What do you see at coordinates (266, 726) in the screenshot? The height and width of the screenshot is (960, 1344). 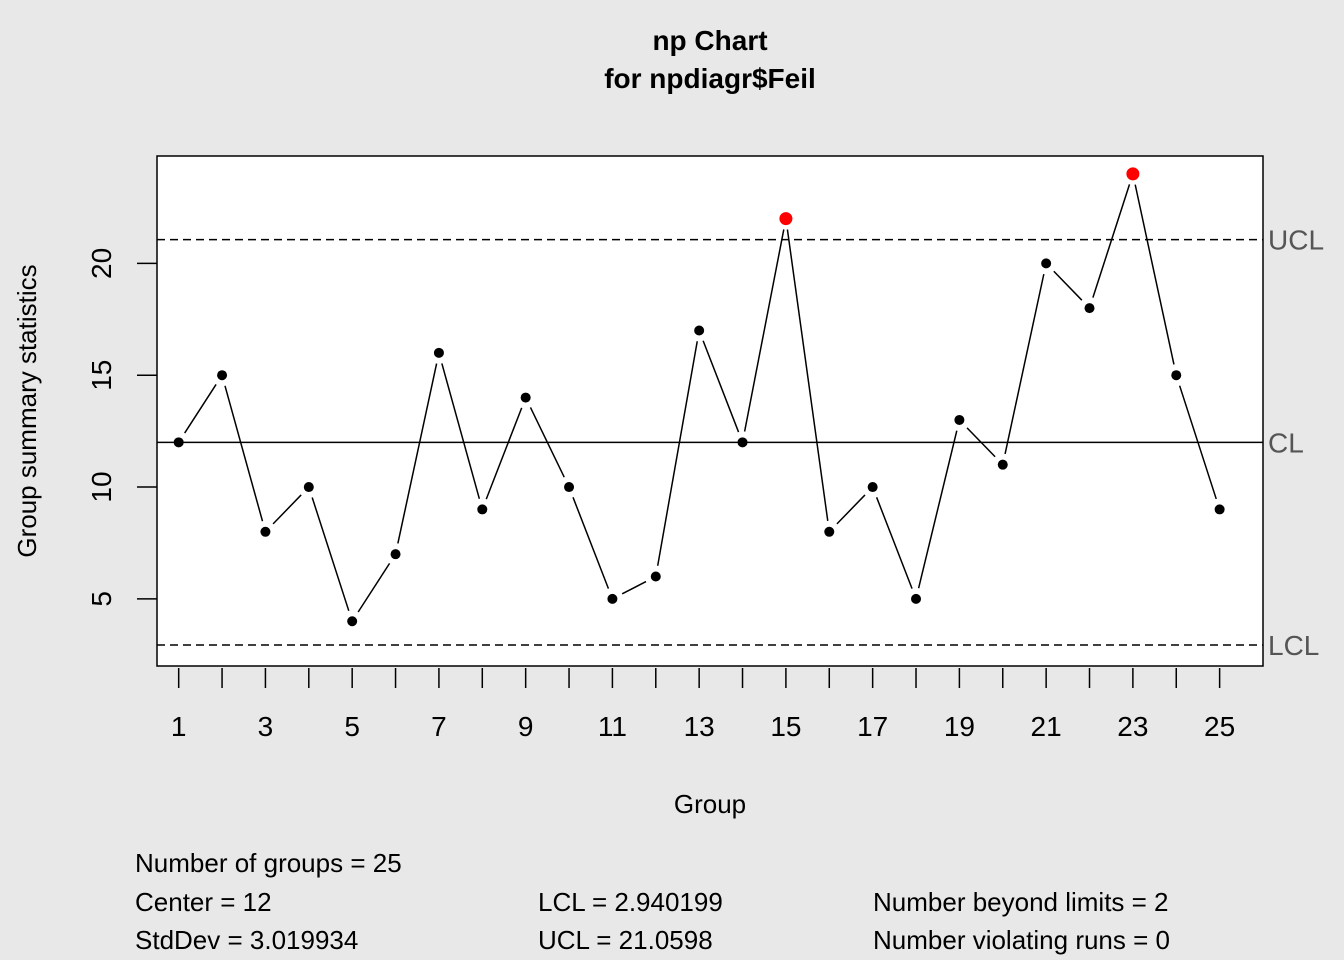 I see `x-tick-label: 3` at bounding box center [266, 726].